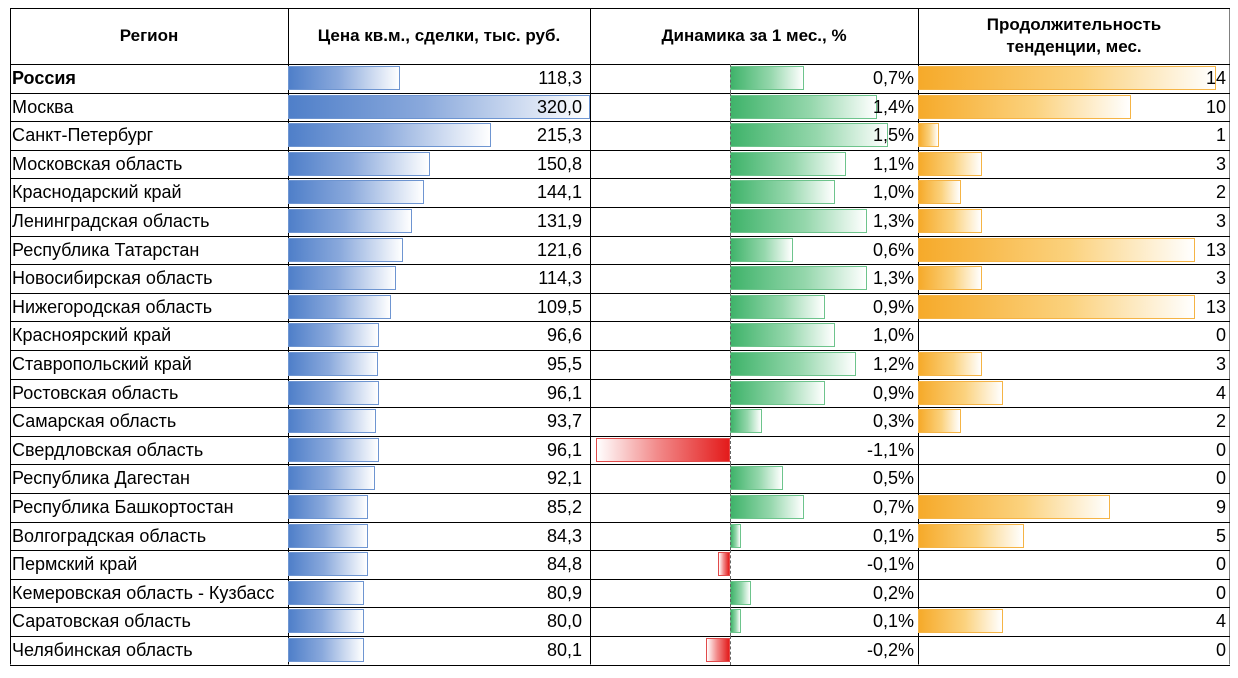  What do you see at coordinates (890, 449) in the screenshot?
I see `change-value: -1,1%` at bounding box center [890, 449].